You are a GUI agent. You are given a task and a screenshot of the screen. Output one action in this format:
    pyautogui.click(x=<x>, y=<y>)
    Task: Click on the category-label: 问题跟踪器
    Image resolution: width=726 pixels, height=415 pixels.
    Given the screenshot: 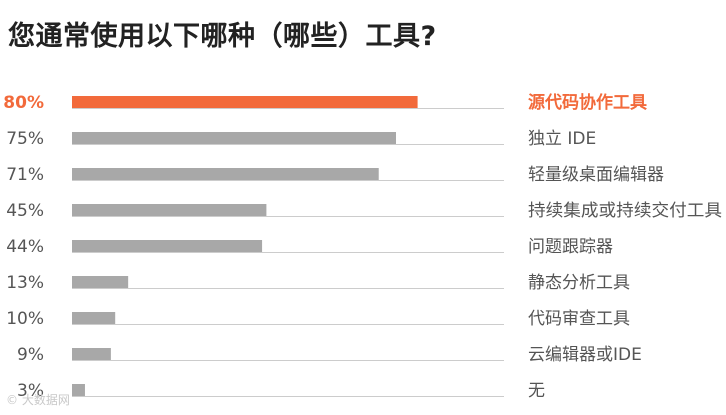 What is the action you would take?
    pyautogui.click(x=570, y=247)
    